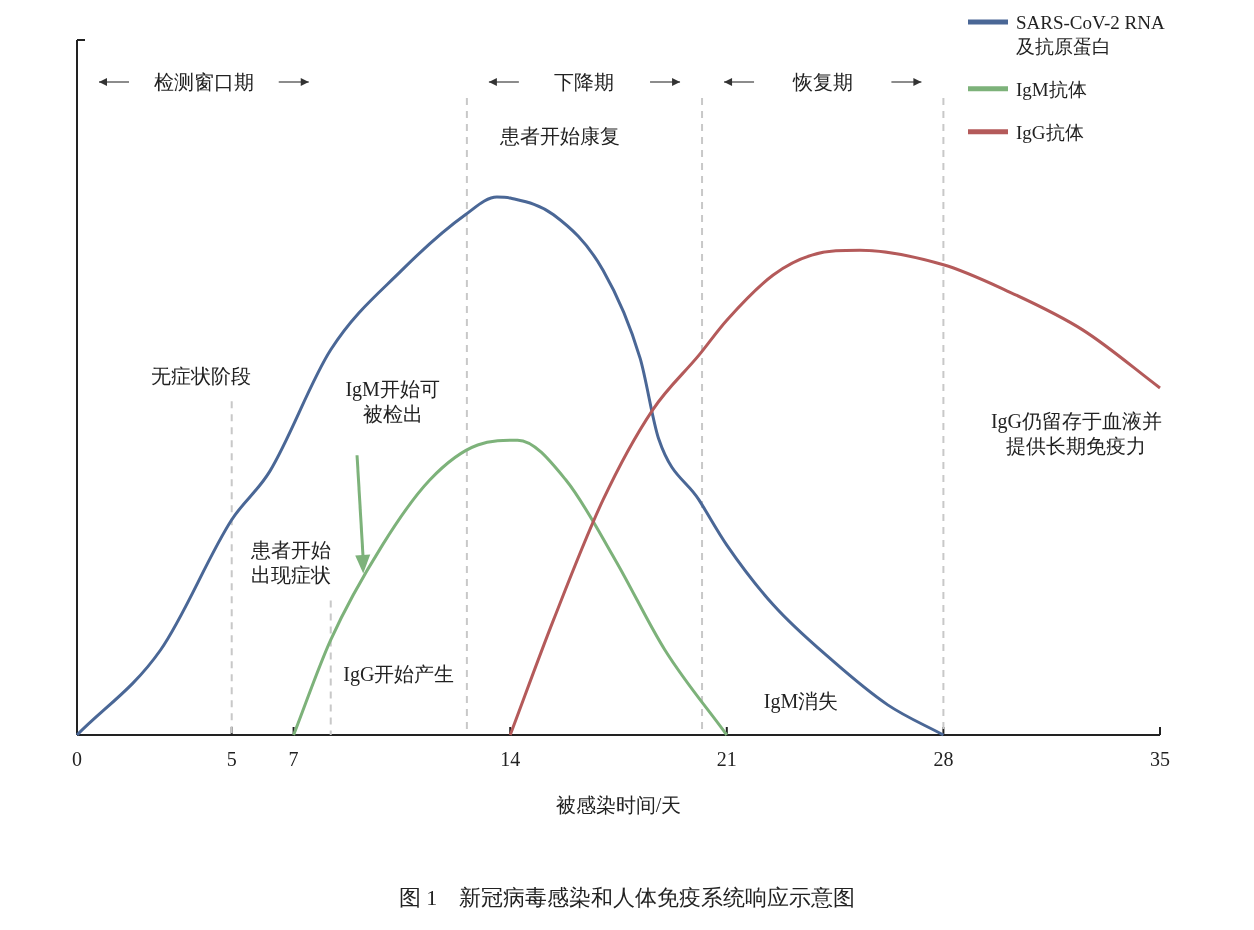 The height and width of the screenshot is (930, 1254). I want to click on text: 恢复期, so click(822, 82).